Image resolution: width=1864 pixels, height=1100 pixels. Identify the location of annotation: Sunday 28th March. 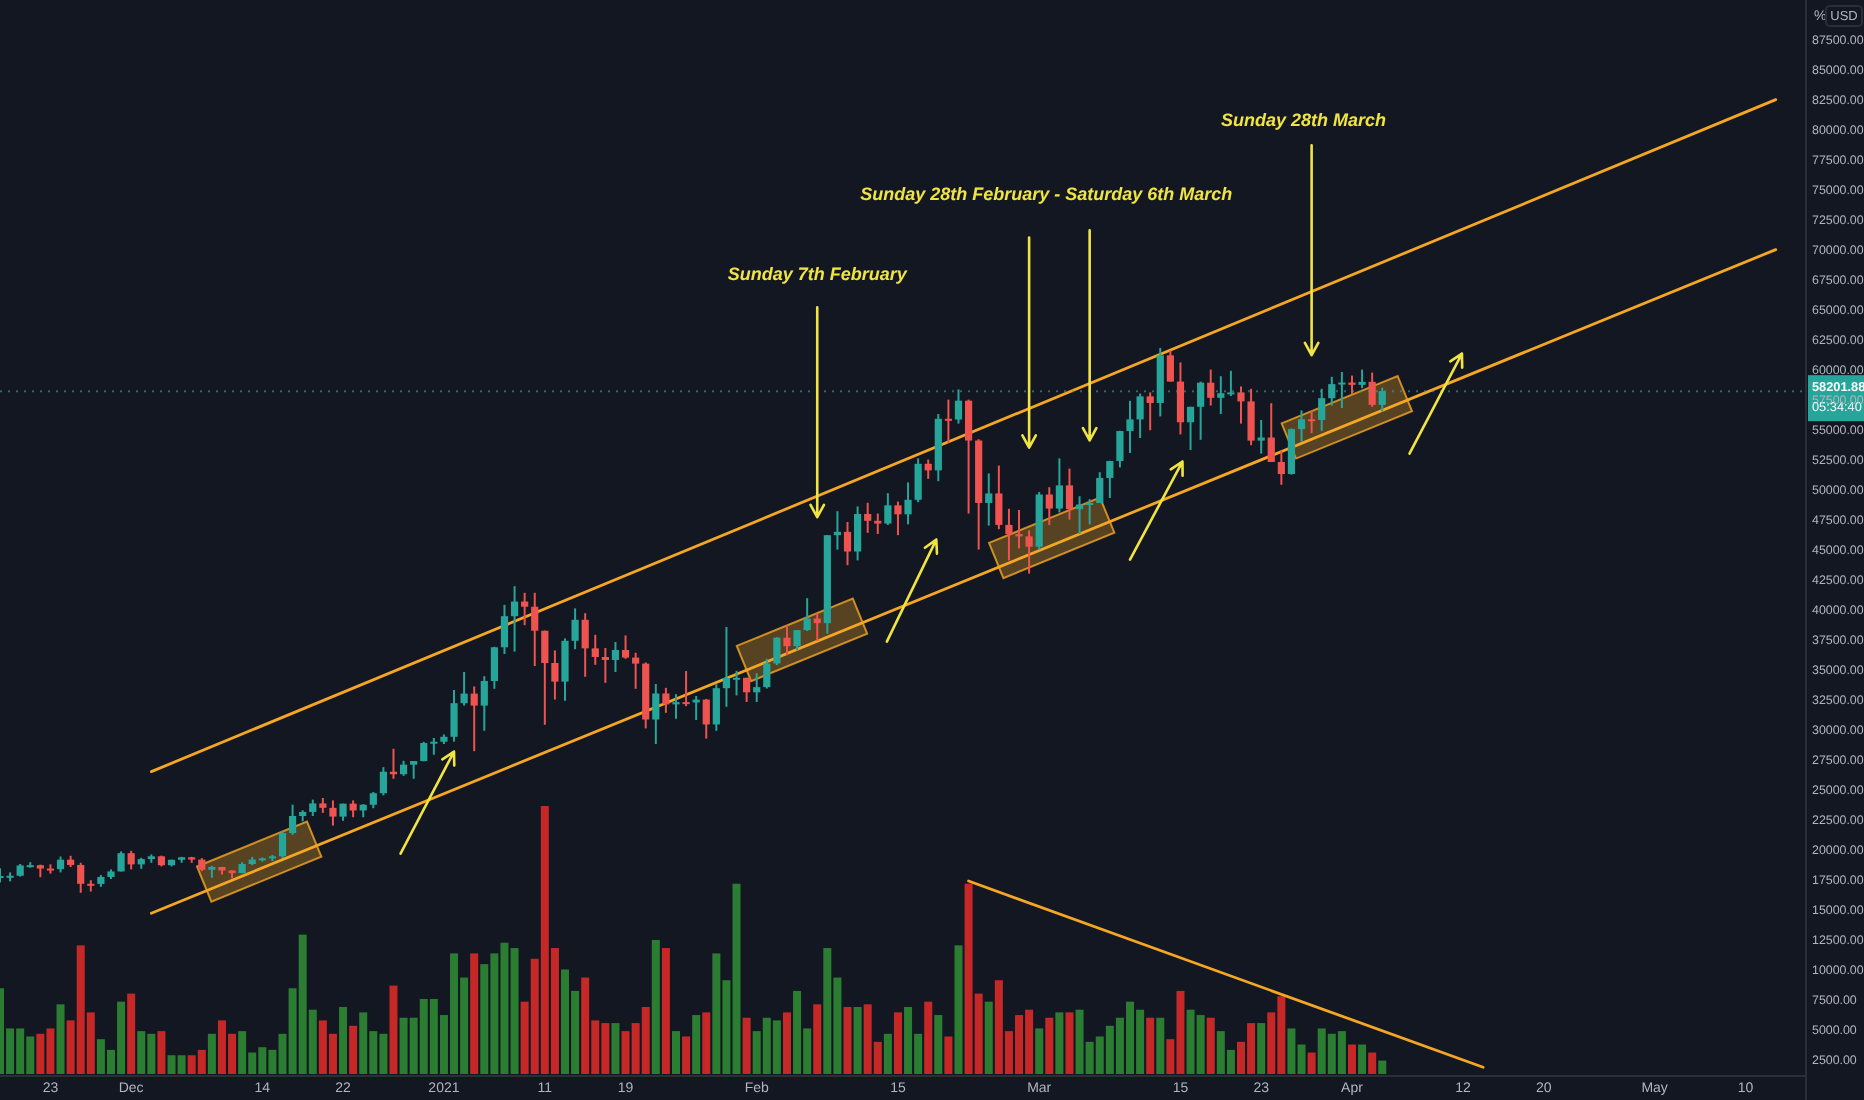
(1304, 120).